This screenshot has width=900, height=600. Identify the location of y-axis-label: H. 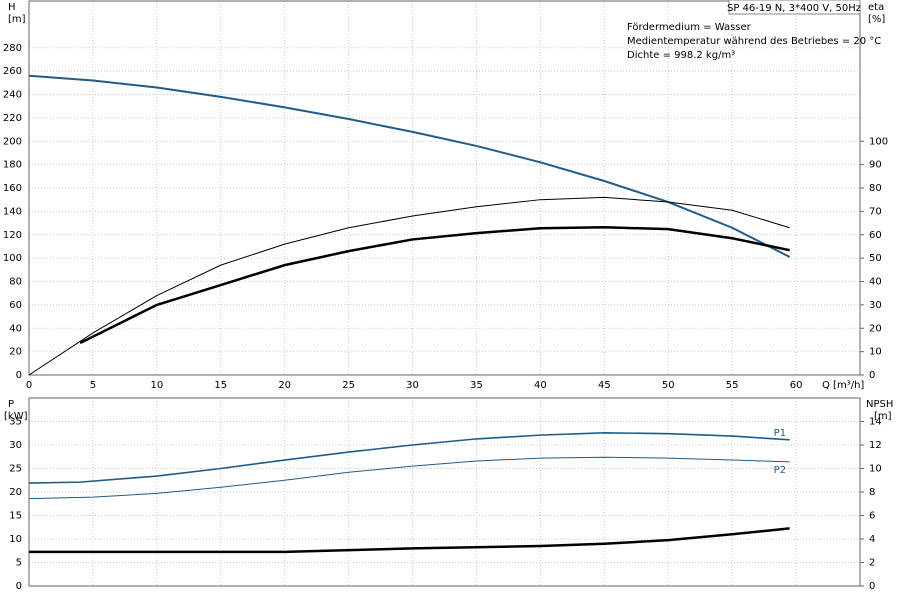
(12, 7).